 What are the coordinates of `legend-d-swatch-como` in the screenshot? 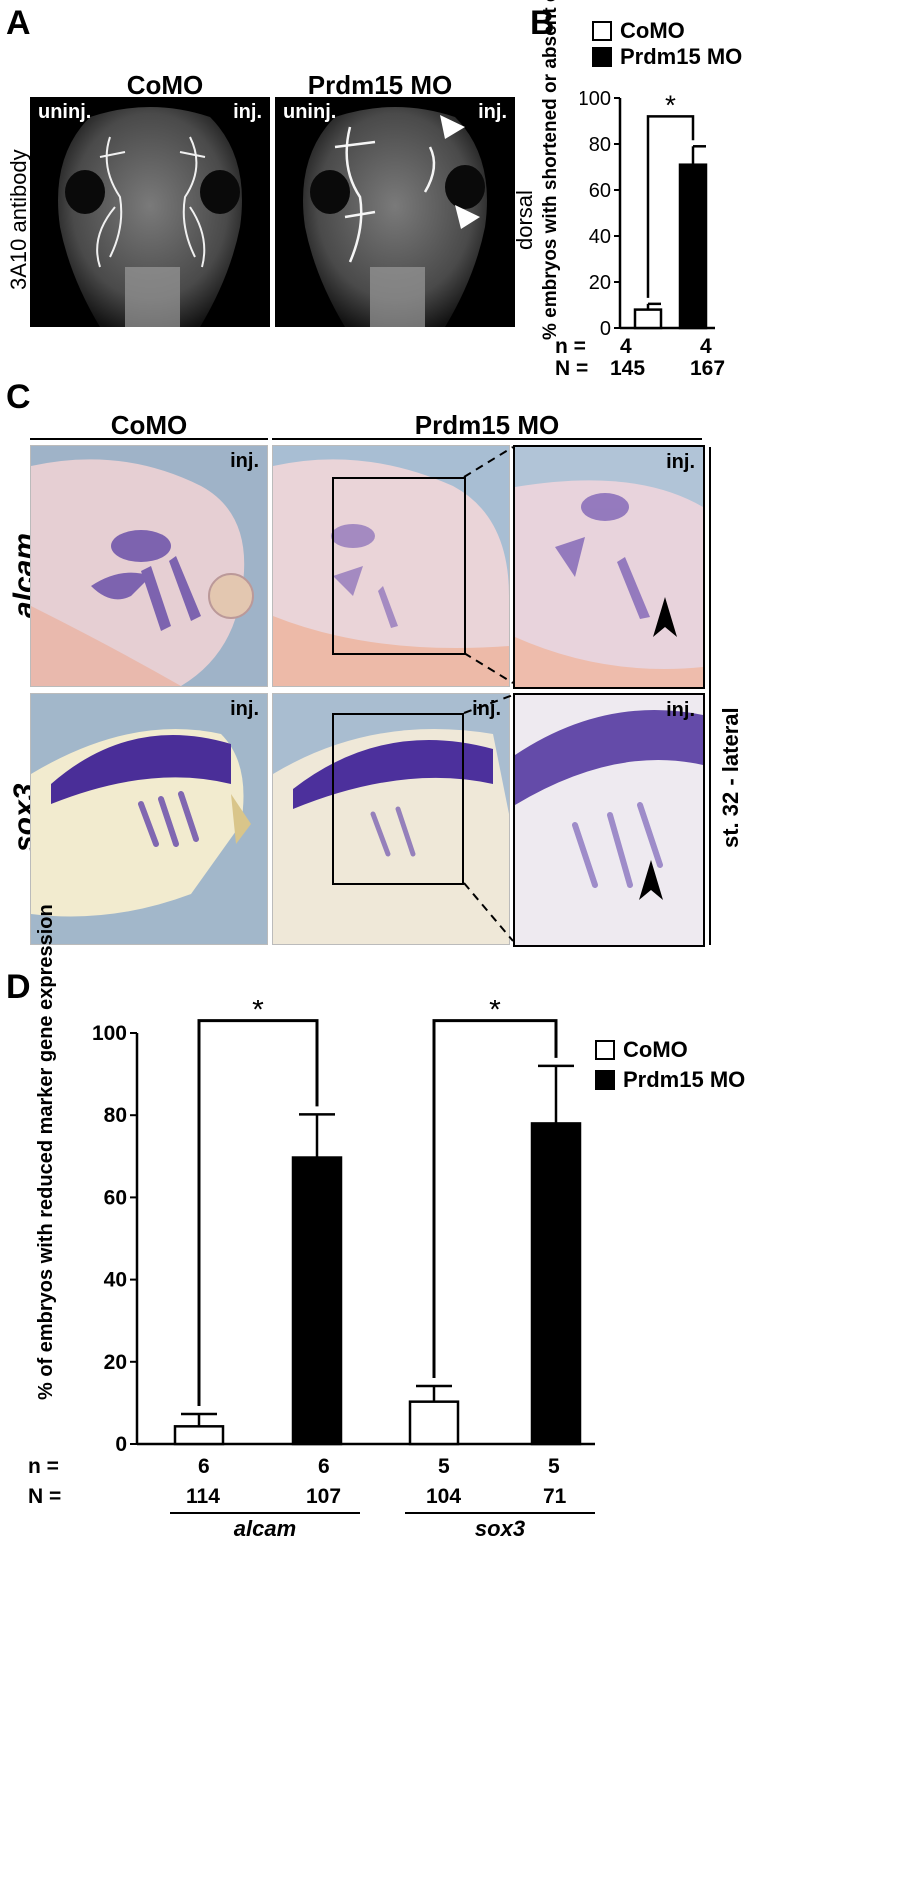 It's located at (605, 1050).